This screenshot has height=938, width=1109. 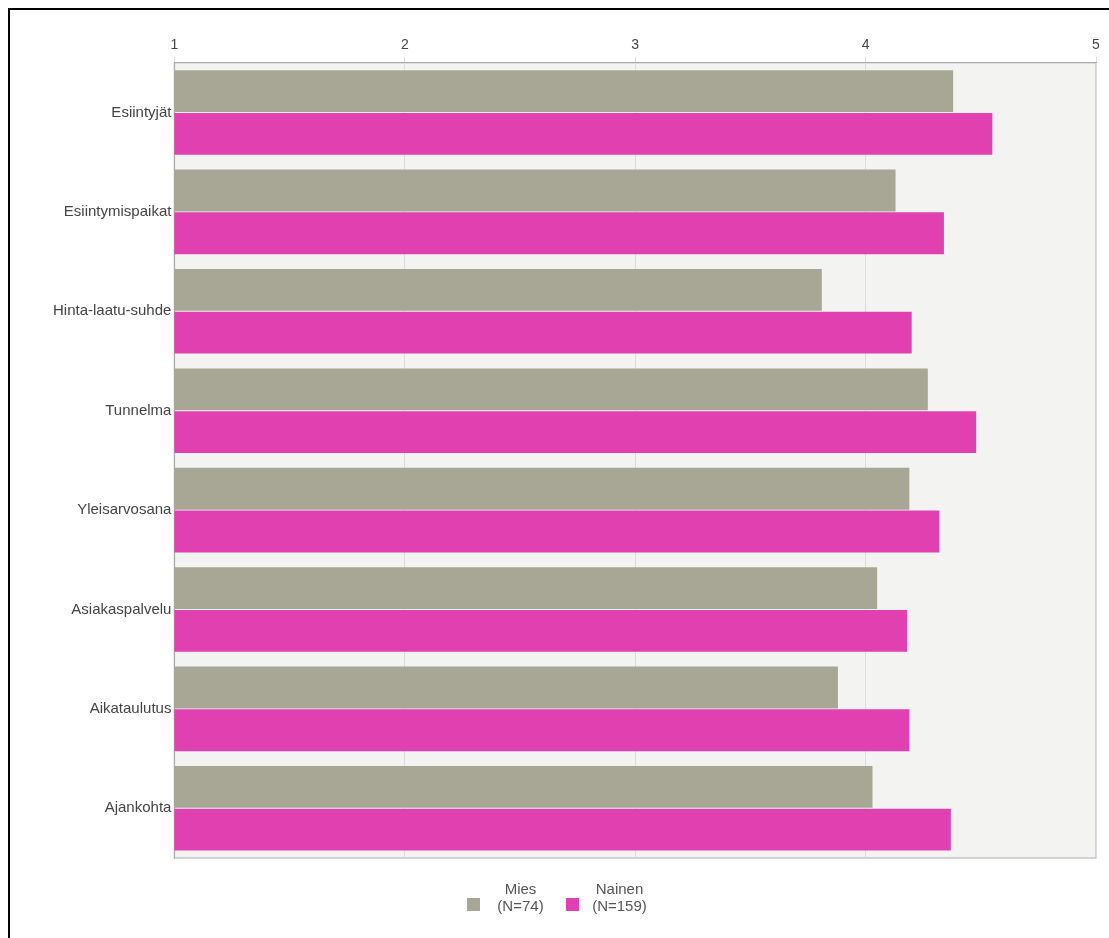 What do you see at coordinates (139, 409) in the screenshot?
I see `y-tick-label: Tunnelma` at bounding box center [139, 409].